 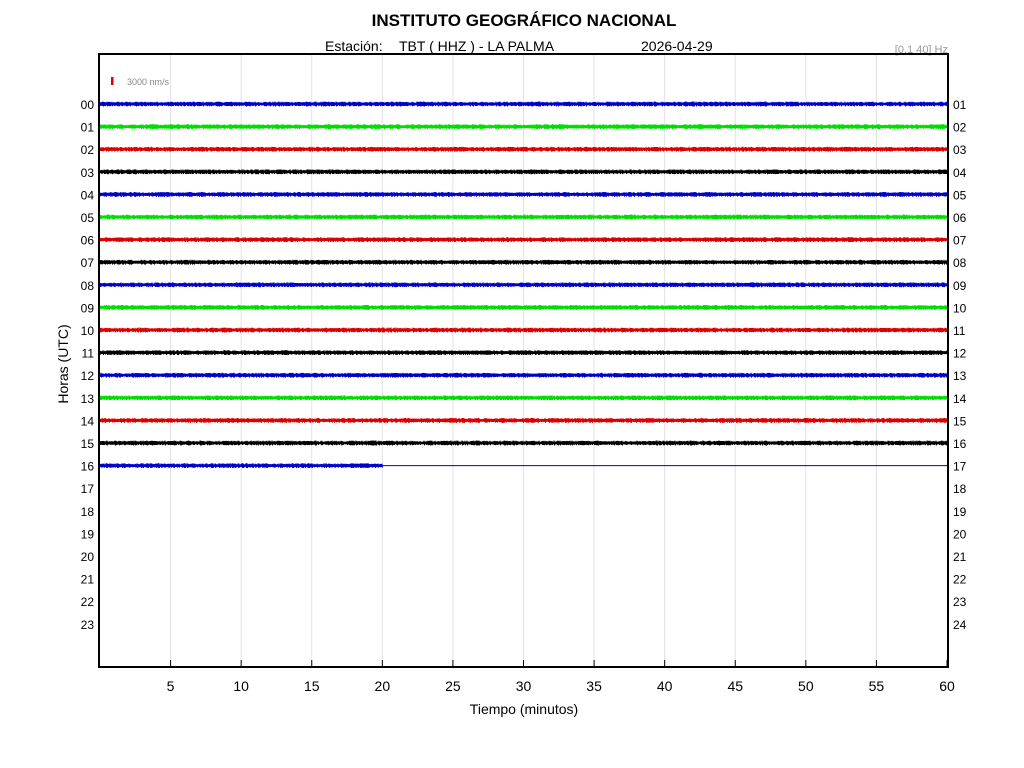 What do you see at coordinates (88, 286) in the screenshot?
I see `left-hour-label: 08` at bounding box center [88, 286].